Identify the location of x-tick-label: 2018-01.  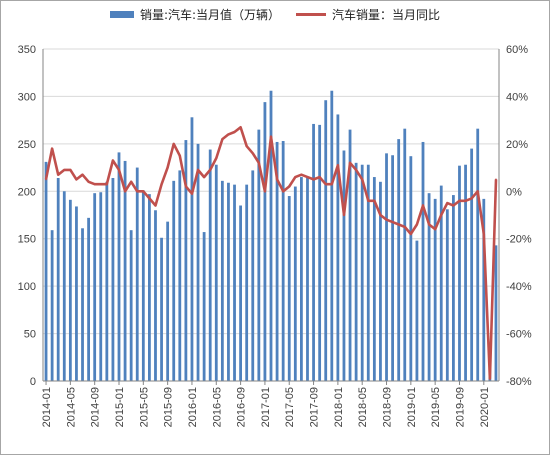
(339, 407).